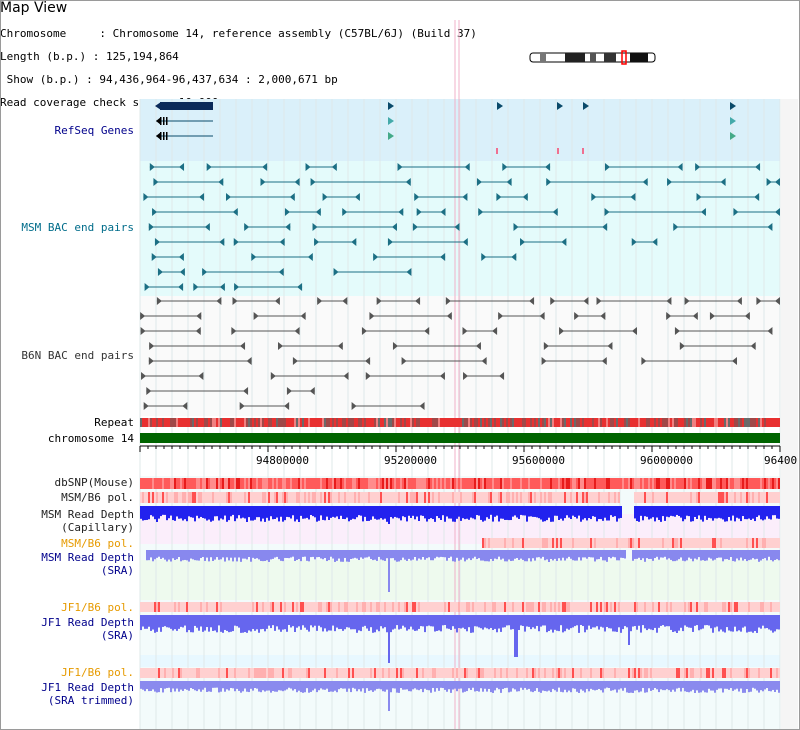  Describe the element at coordinates (90, 700) in the screenshot. I see `track-label-jf1-depth-trim-sub: (SRA trimmed)` at that location.